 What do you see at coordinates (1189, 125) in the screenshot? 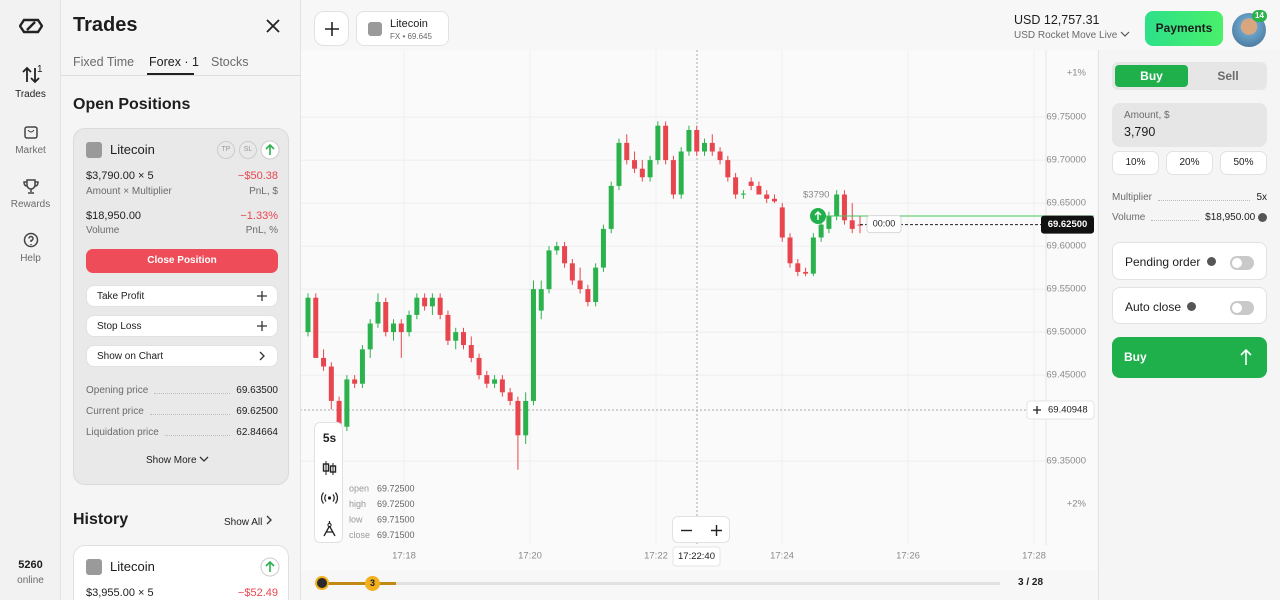
I see `amount-field: Amount, $ 3,790` at bounding box center [1189, 125].